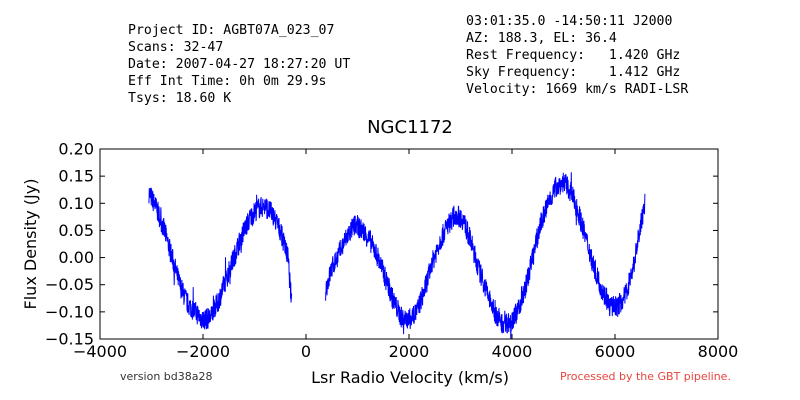  I want to click on x-tick-label: 8000, so click(718, 351).